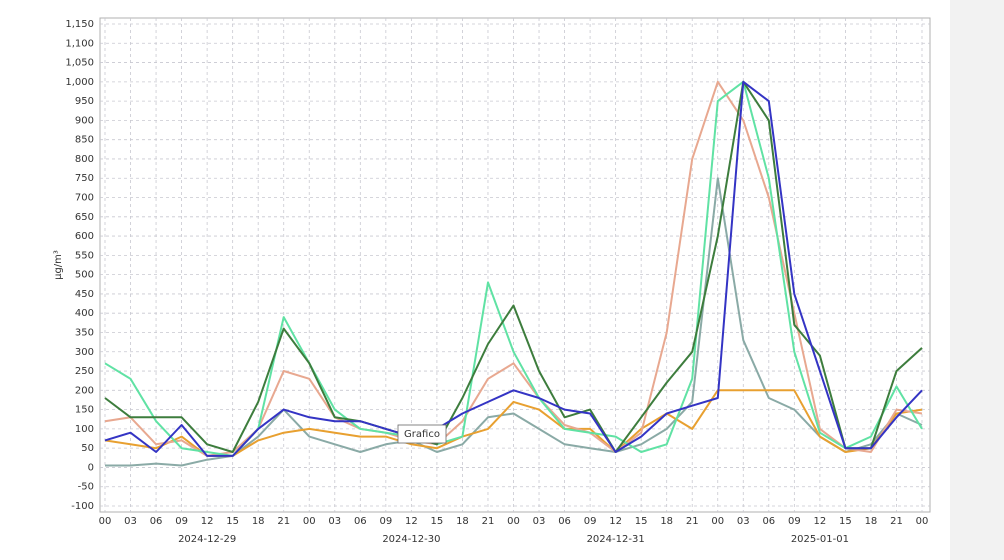 Image resolution: width=1004 pixels, height=560 pixels. I want to click on series-line, so click(513, 423).